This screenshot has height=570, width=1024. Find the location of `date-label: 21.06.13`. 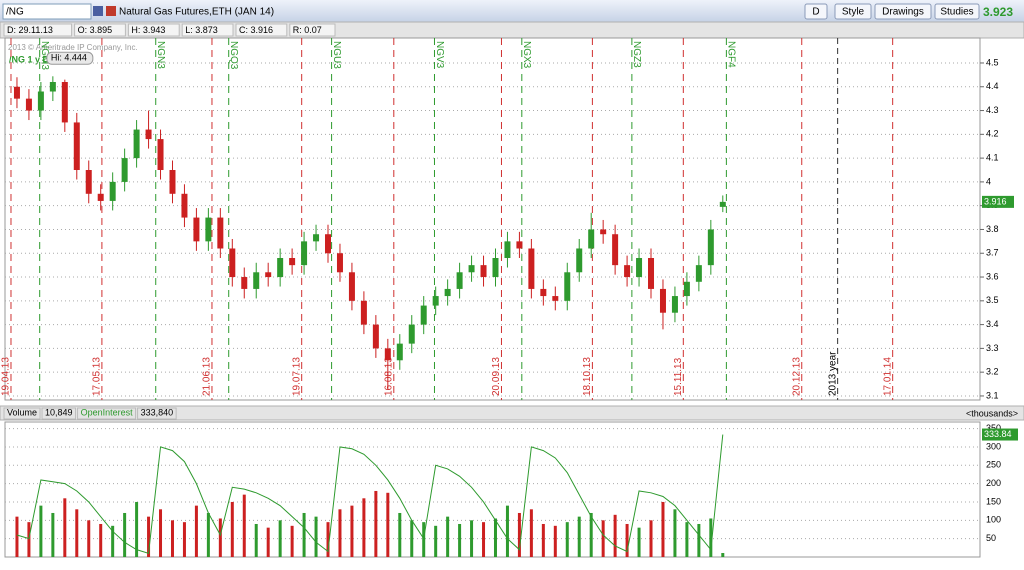

date-label: 21.06.13 is located at coordinates (207, 376).